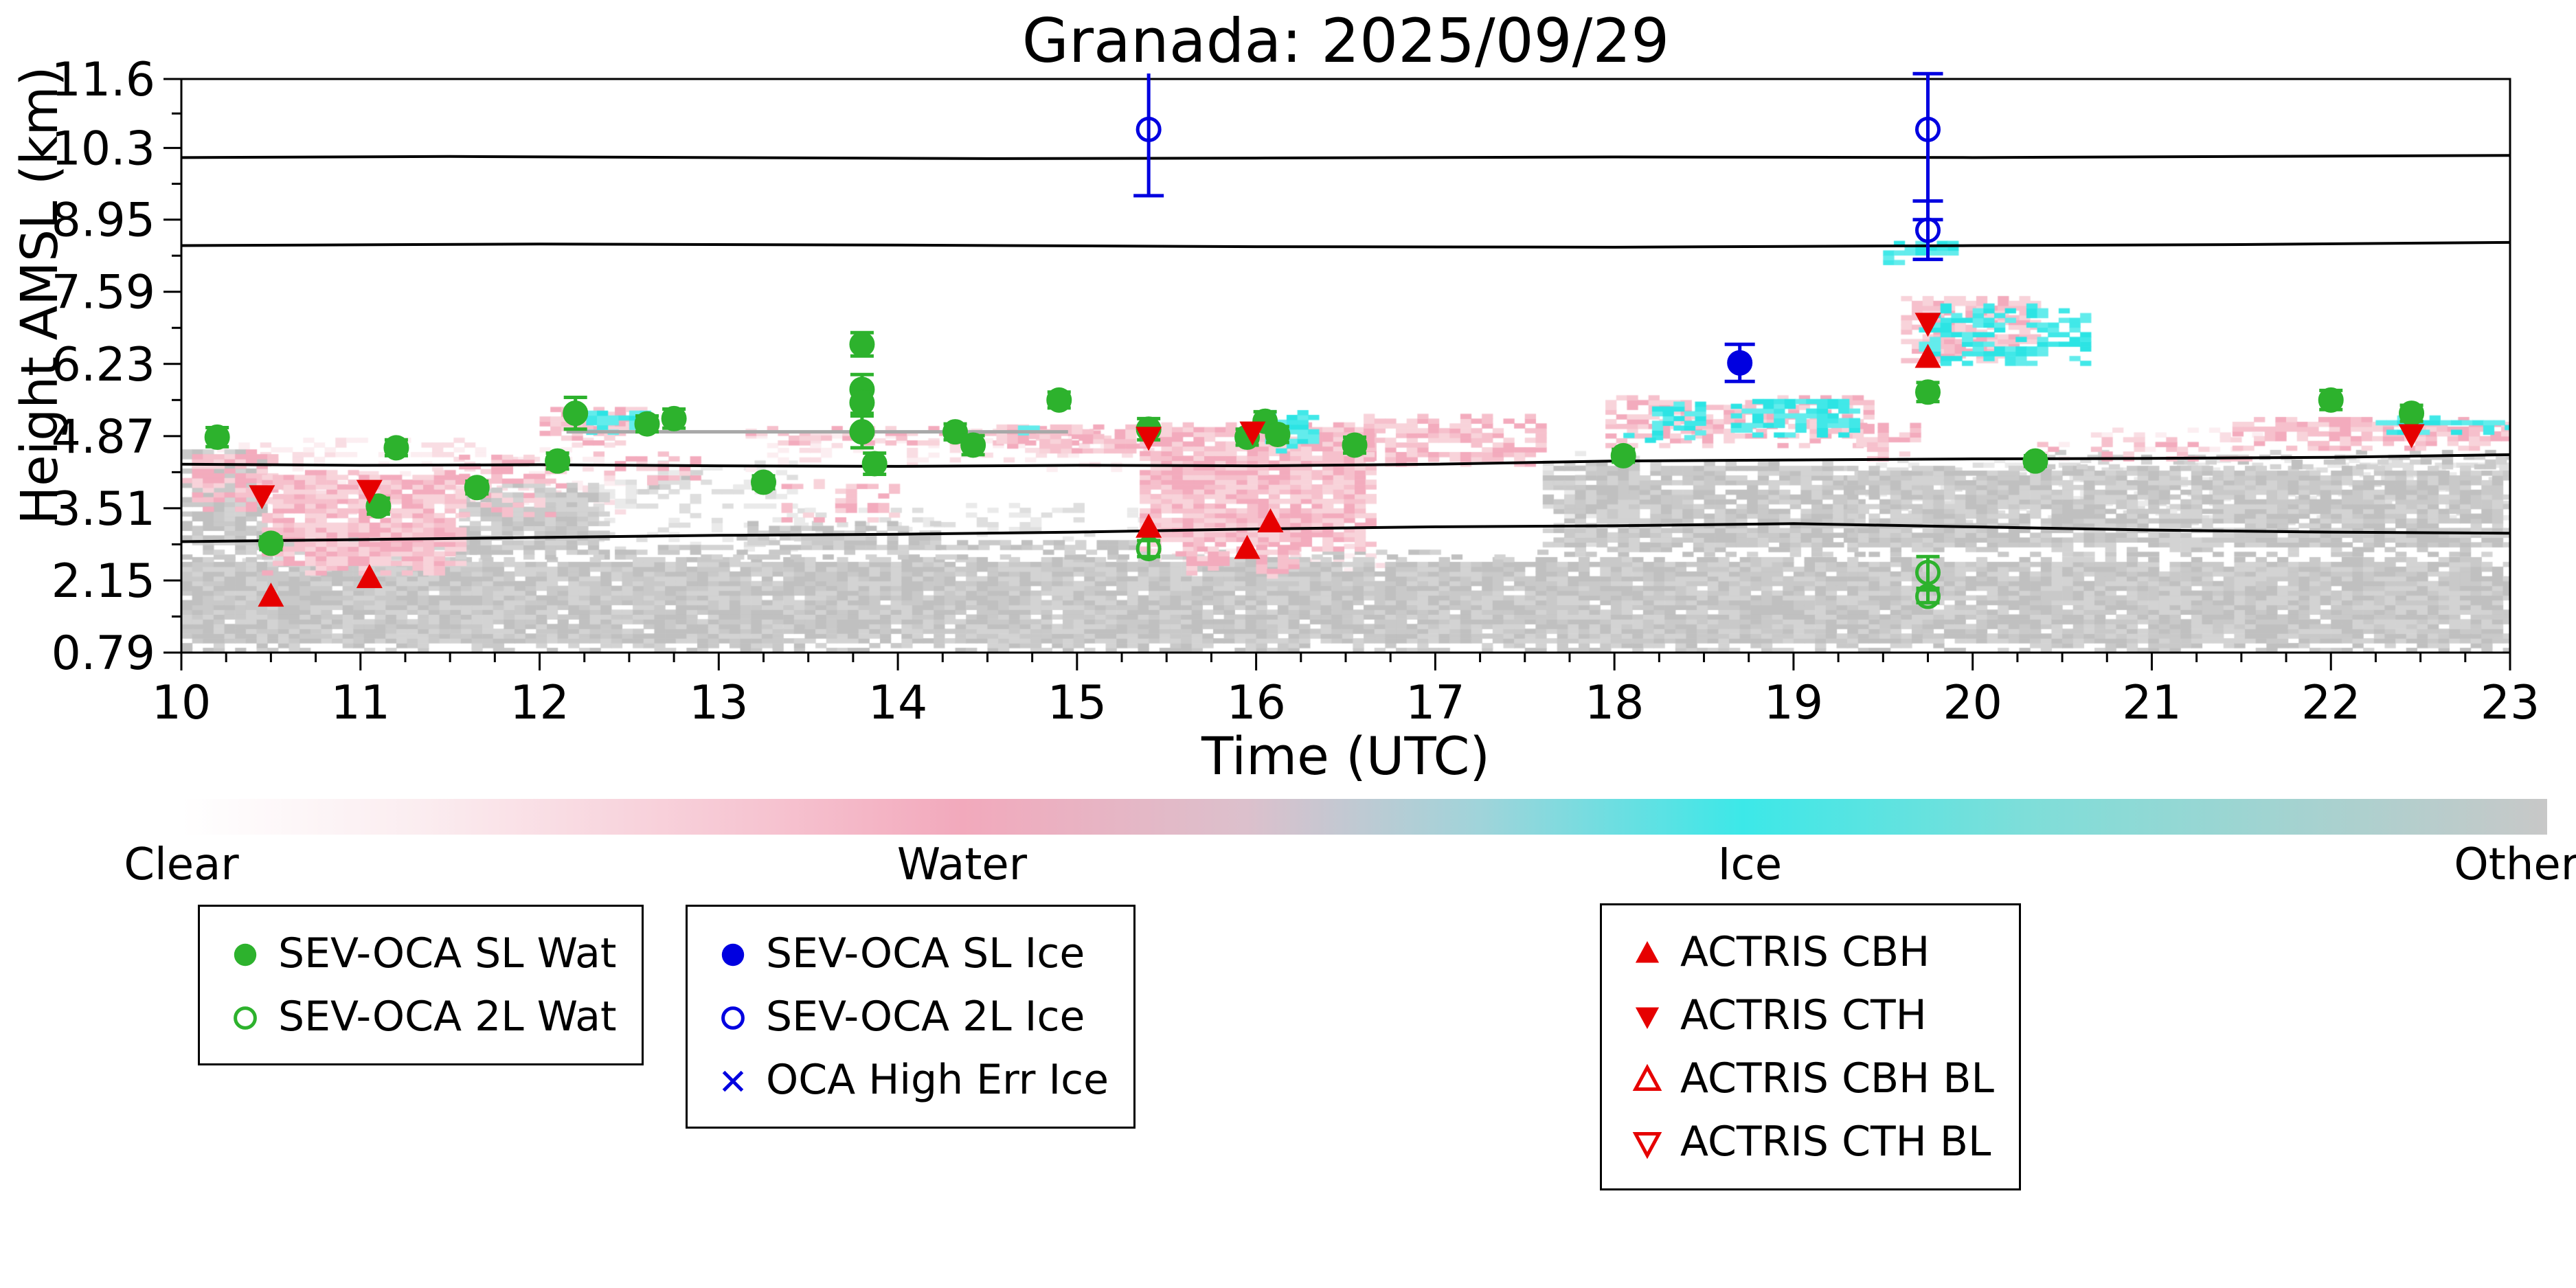 The height and width of the screenshot is (1288, 2576). Describe the element at coordinates (925, 953) in the screenshot. I see `legend-label: SEV-OCA SL Ice` at that location.